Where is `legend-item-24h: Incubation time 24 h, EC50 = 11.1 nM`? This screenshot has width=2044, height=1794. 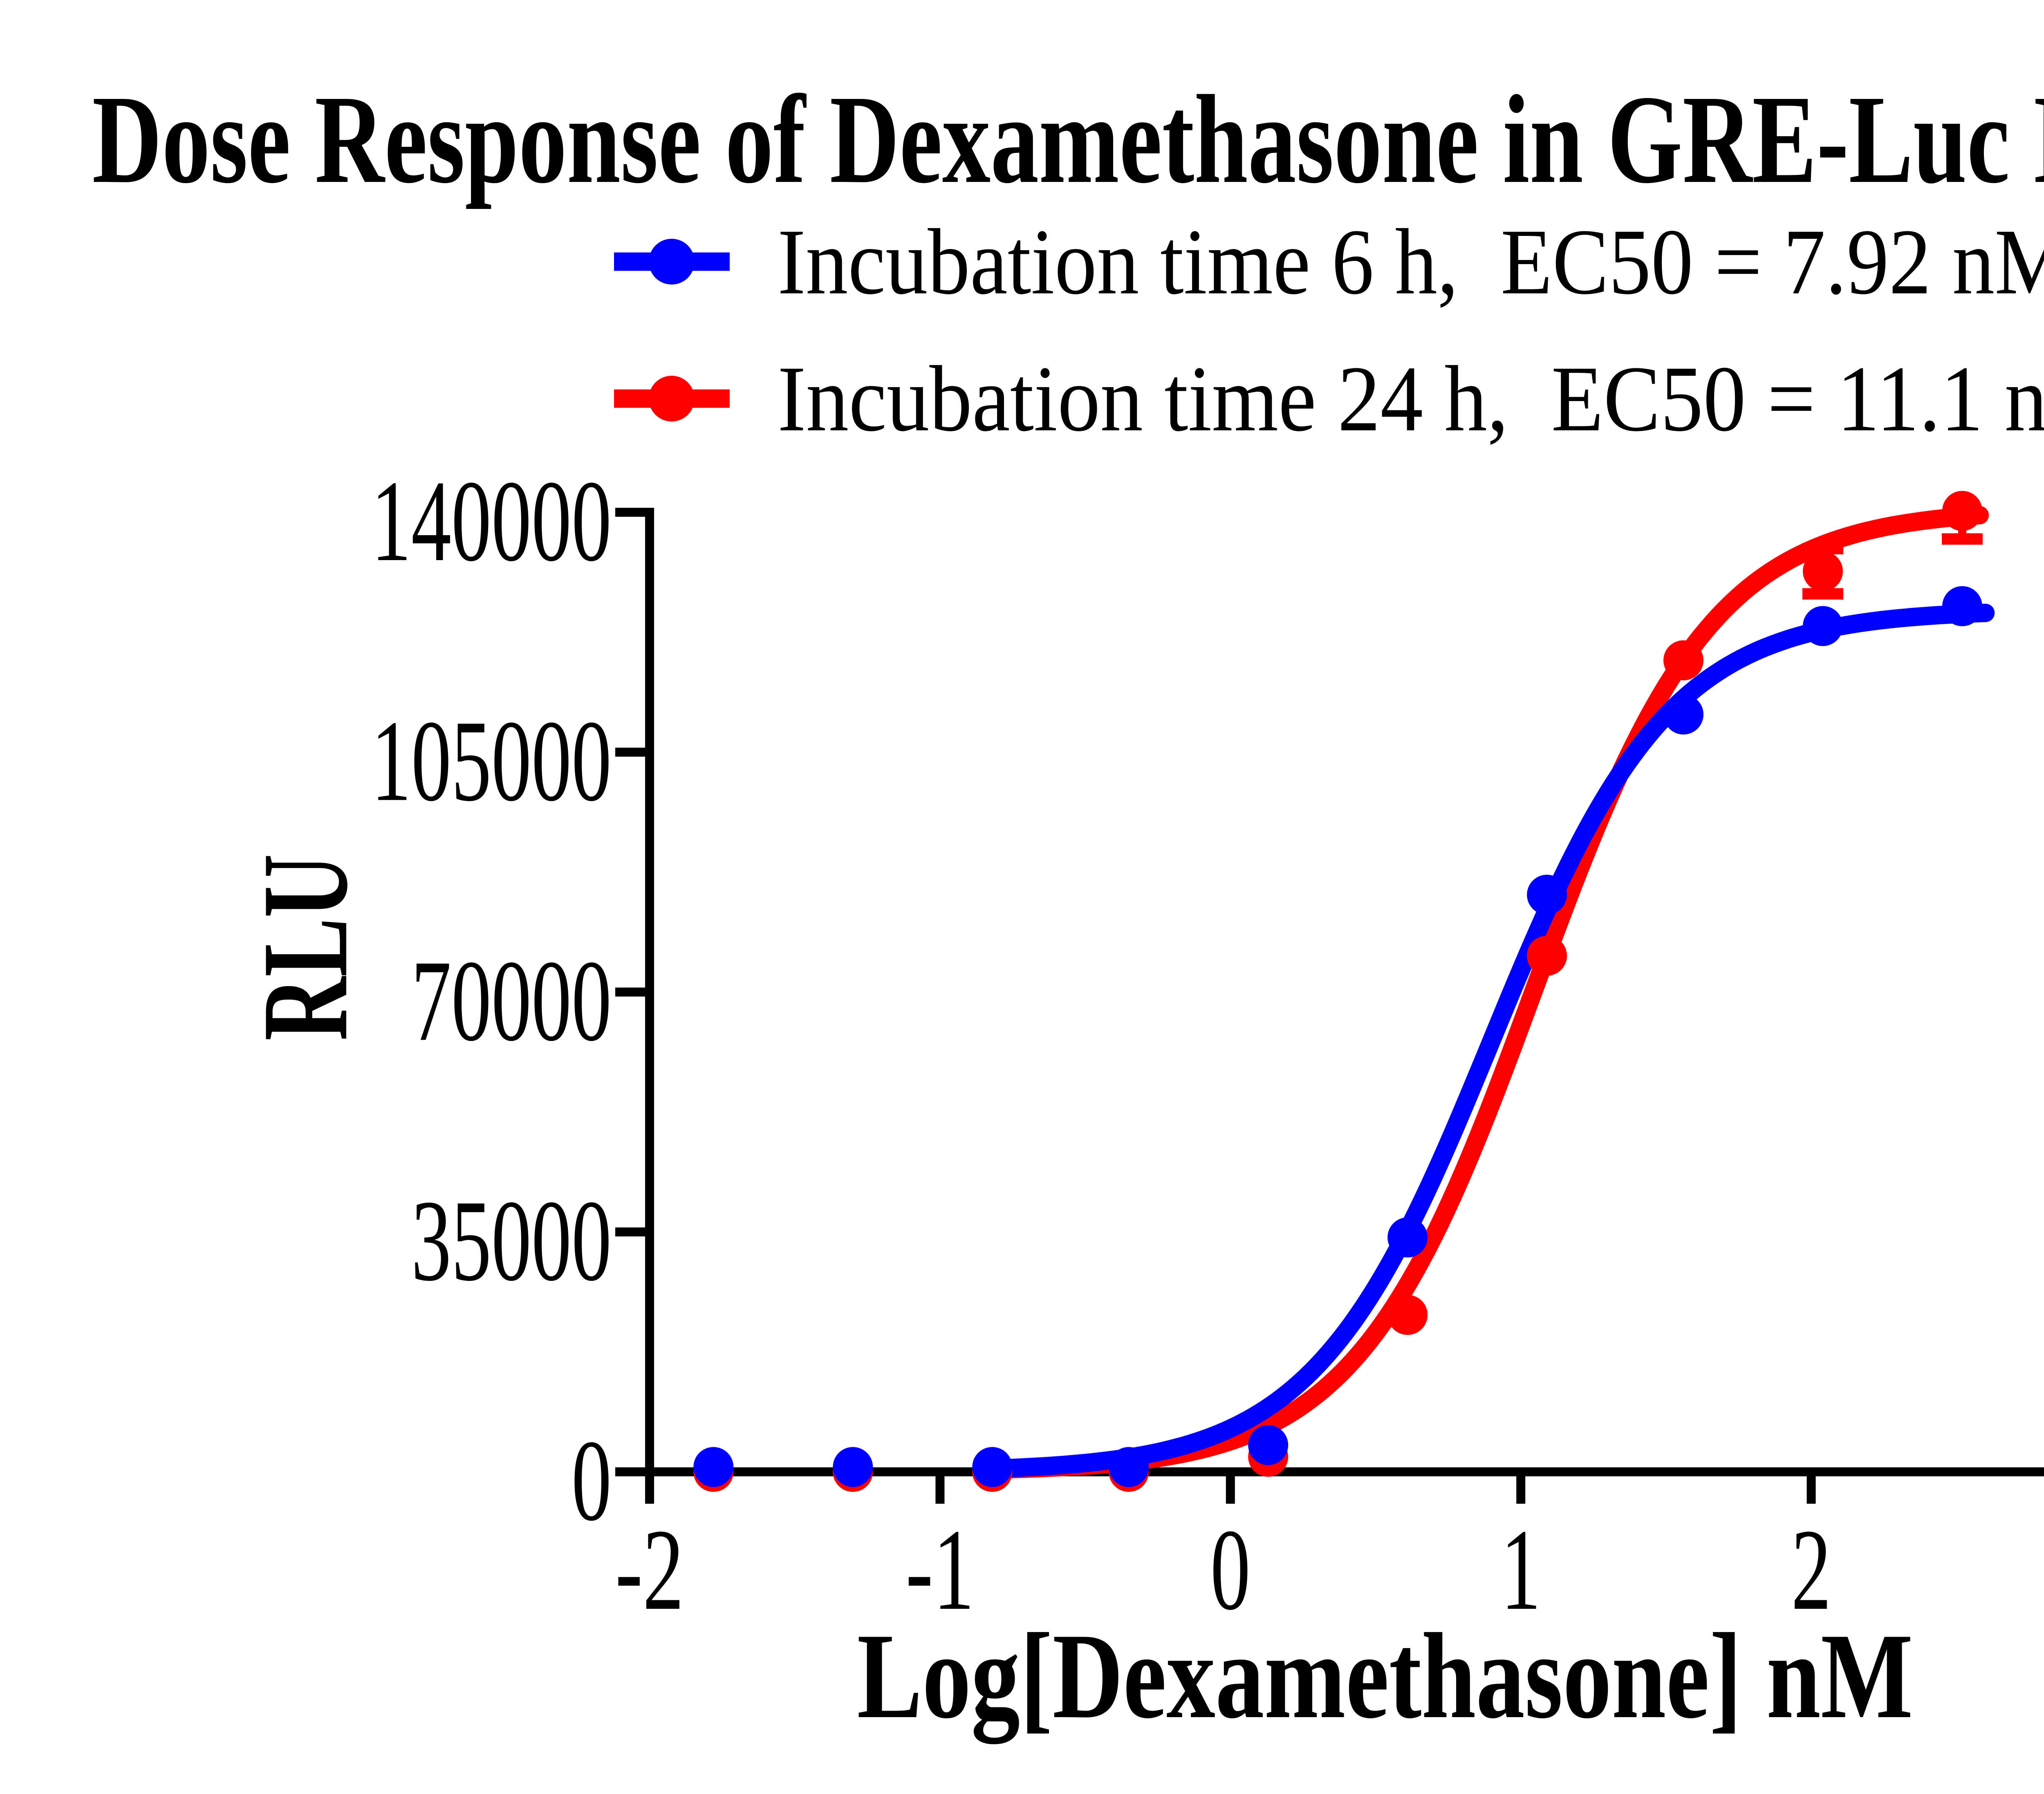 legend-item-24h: Incubation time 24 h, EC50 = 11.1 nM is located at coordinates (1329, 399).